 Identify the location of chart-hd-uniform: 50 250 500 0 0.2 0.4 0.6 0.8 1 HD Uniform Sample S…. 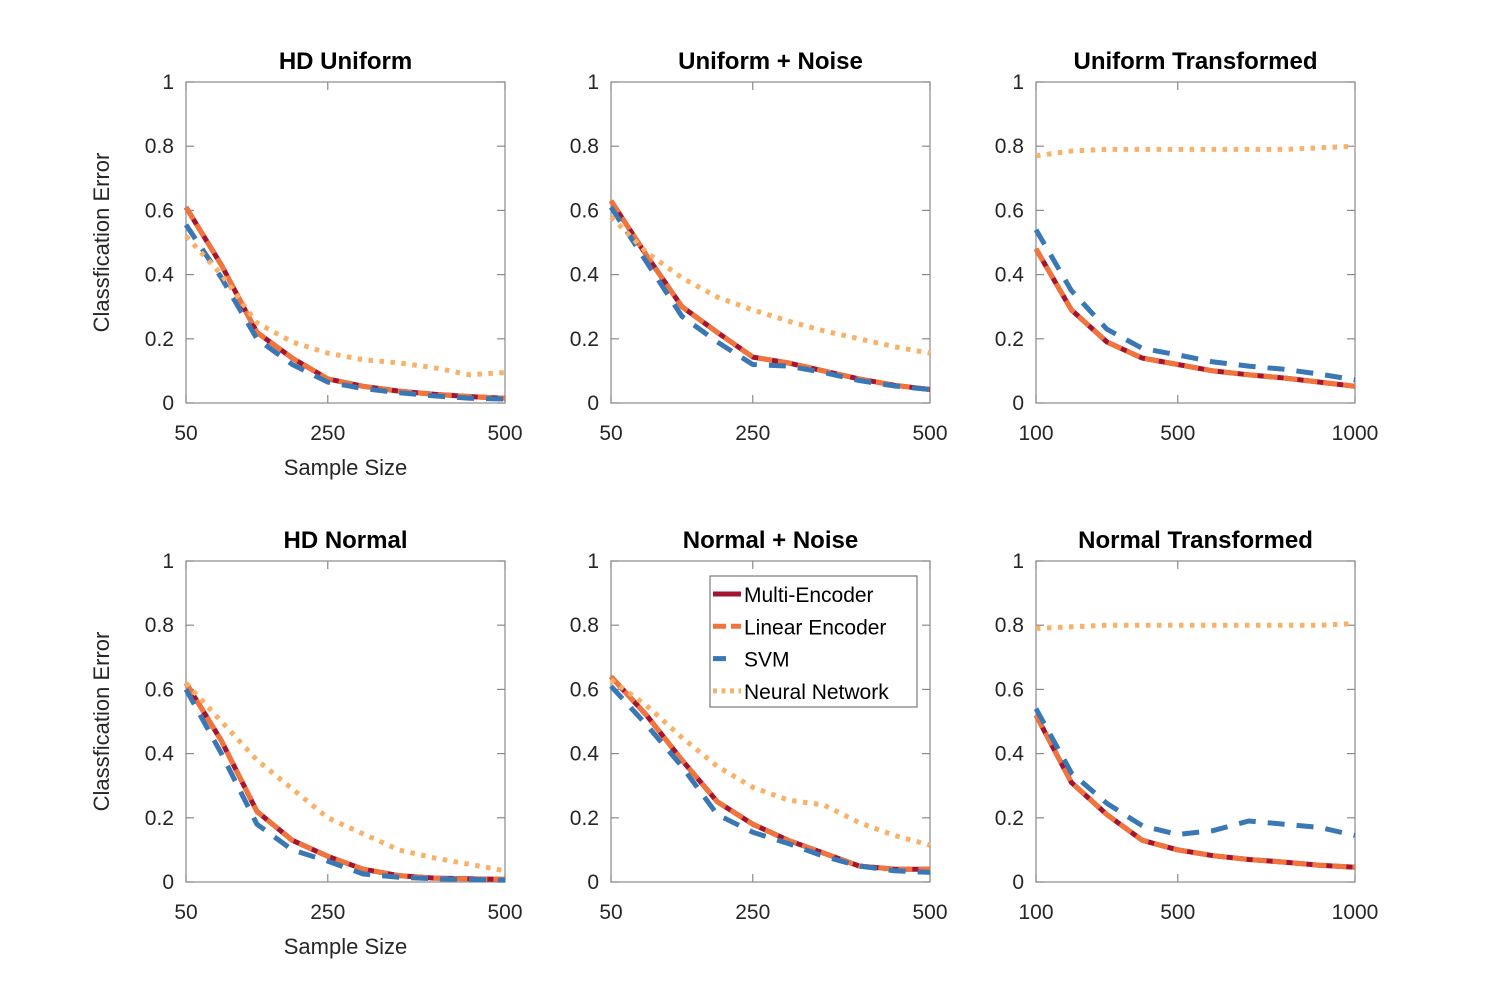
(306, 264).